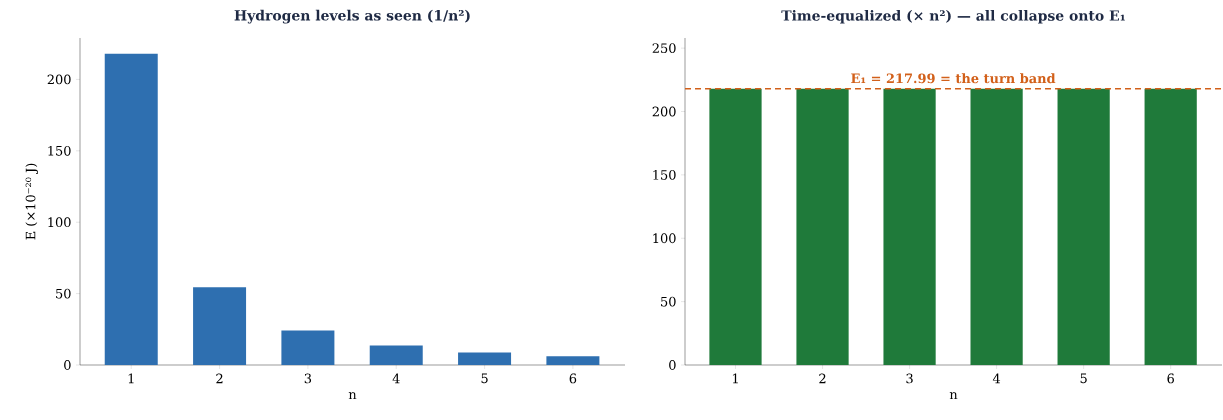 The width and height of the screenshot is (1223, 420). What do you see at coordinates (352, 16) in the screenshot?
I see `chart-title: Hydrogen levels as seen (1/n²)` at bounding box center [352, 16].